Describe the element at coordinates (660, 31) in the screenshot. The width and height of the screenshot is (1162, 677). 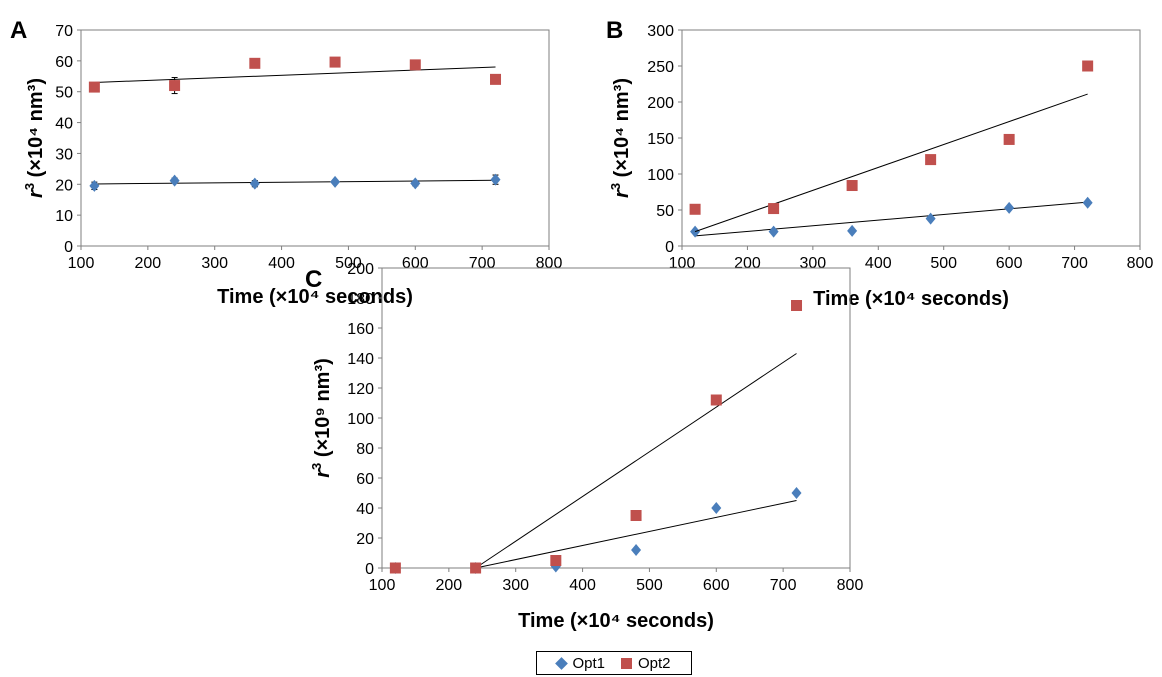
I see `y-tick-label: 300` at that location.